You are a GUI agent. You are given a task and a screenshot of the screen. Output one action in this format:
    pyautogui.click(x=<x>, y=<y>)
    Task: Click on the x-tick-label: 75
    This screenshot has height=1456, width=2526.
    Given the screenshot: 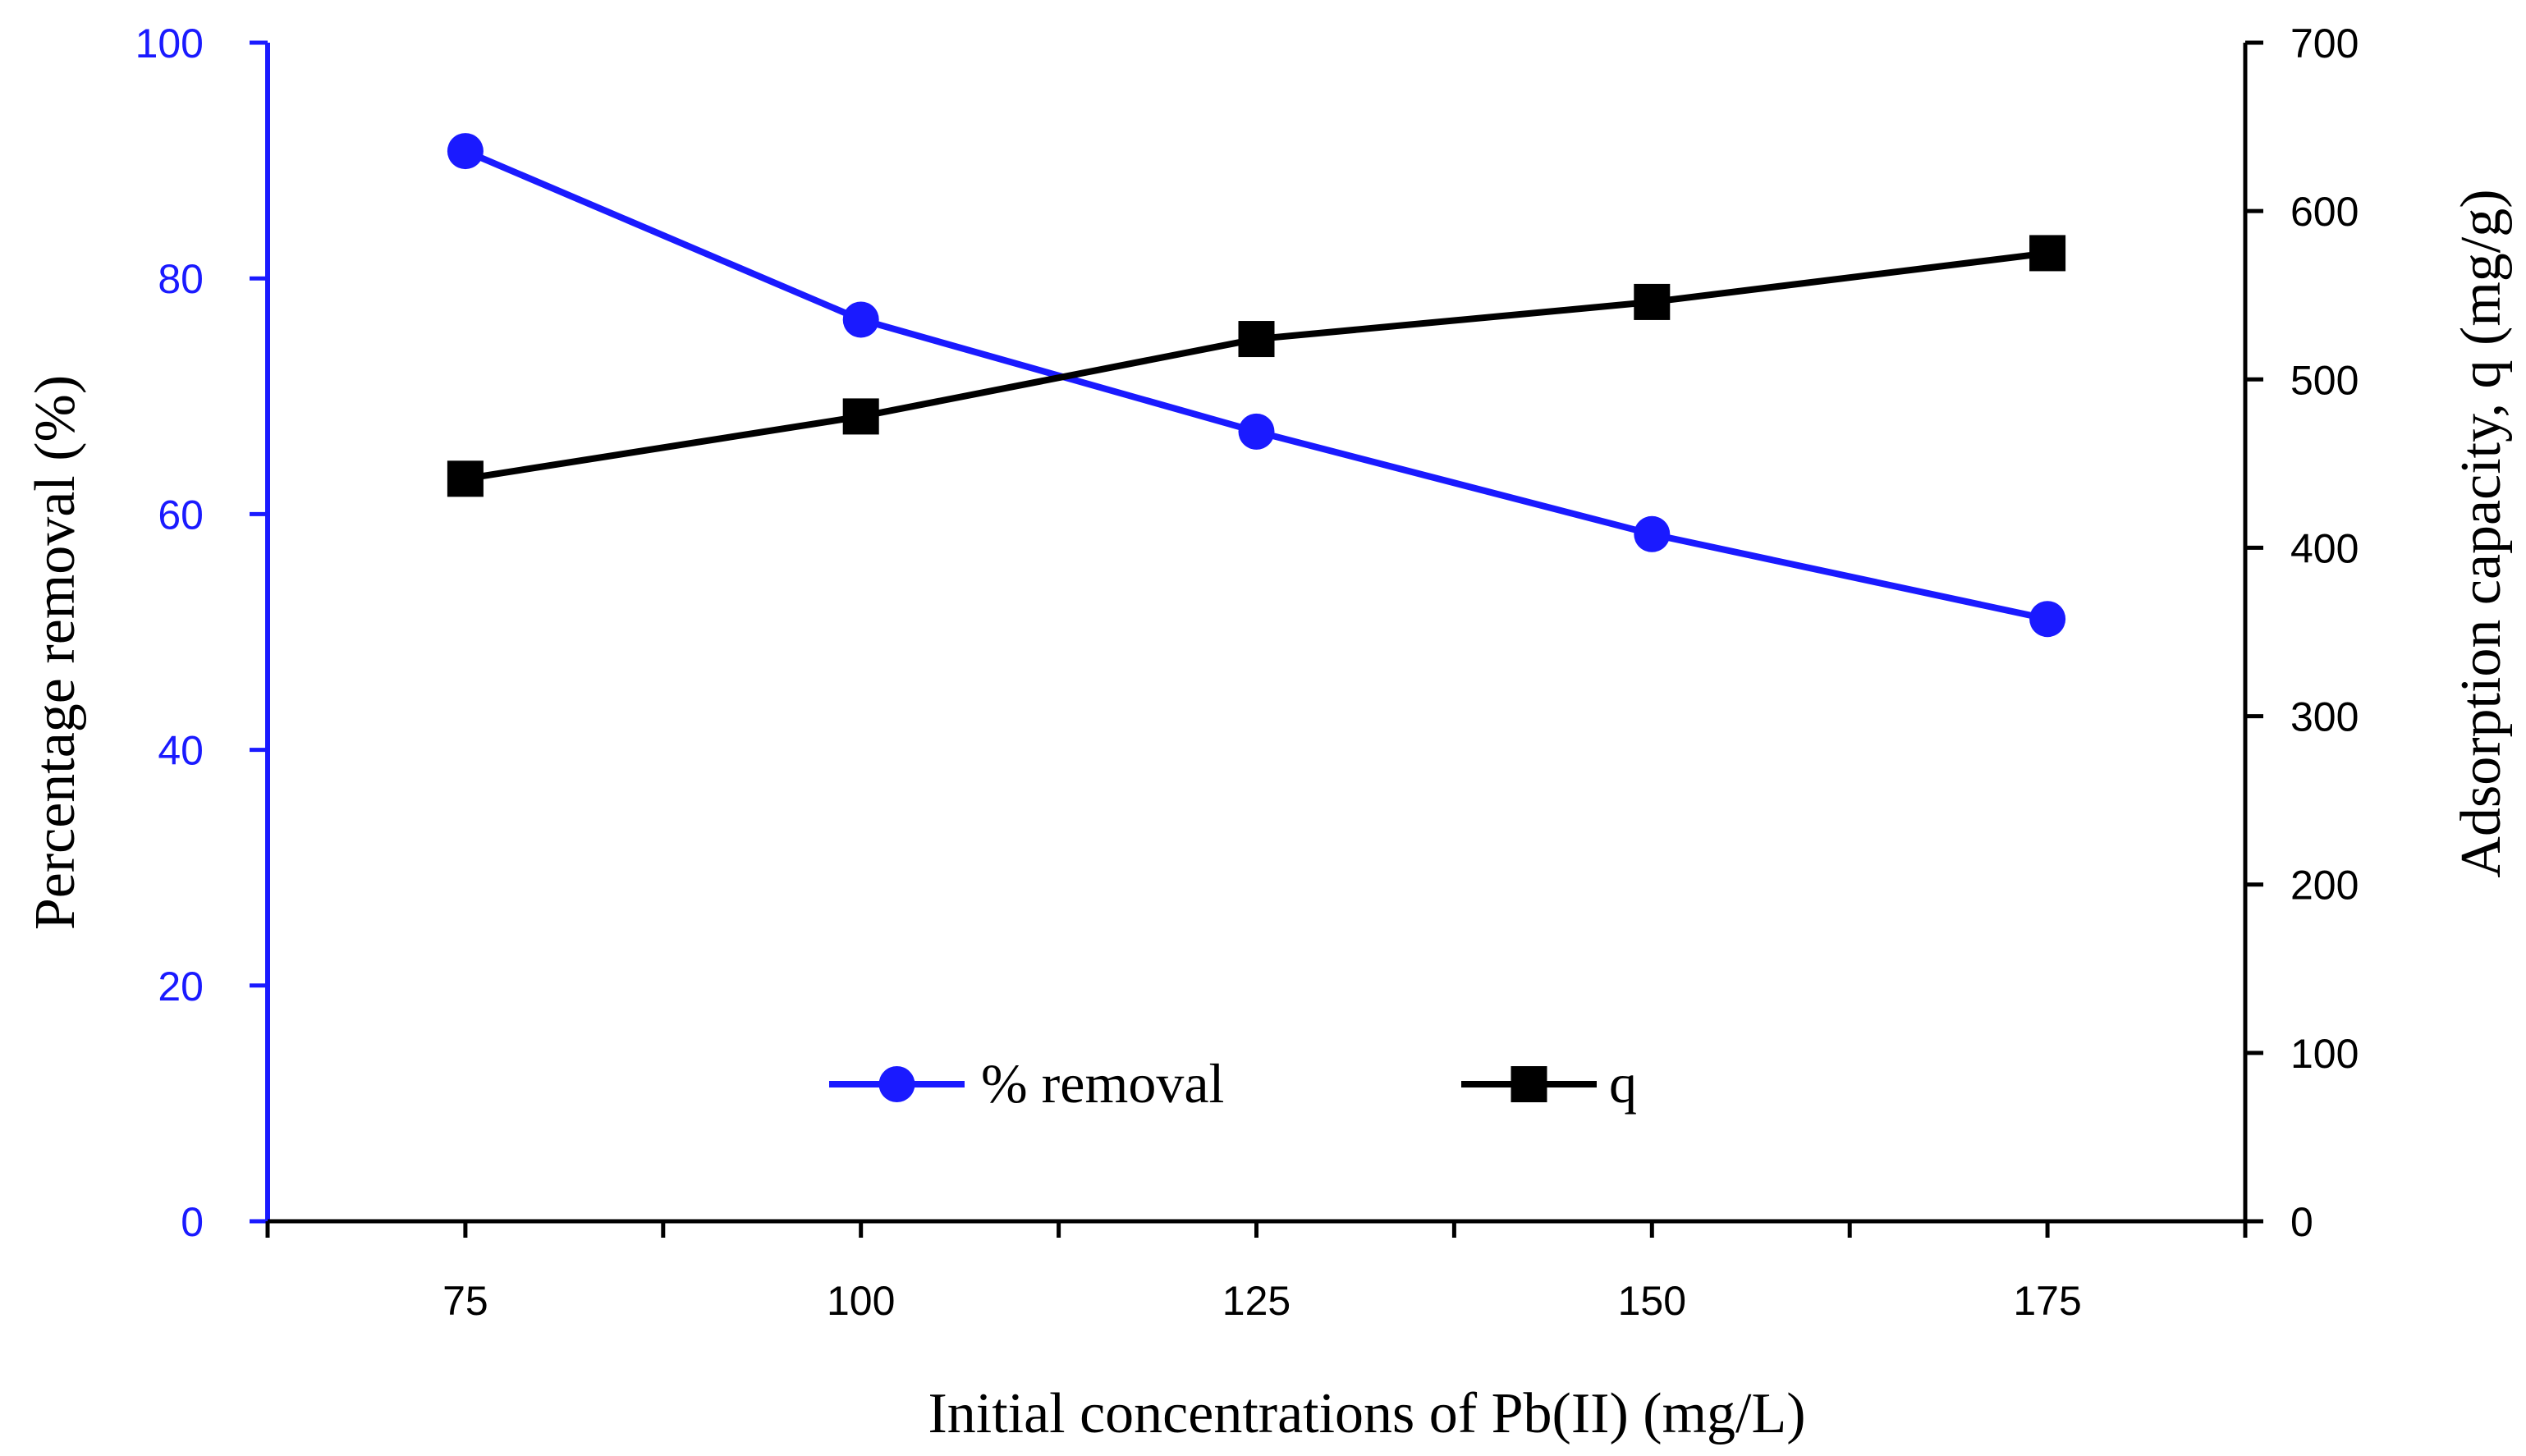 What is the action you would take?
    pyautogui.click(x=465, y=1301)
    